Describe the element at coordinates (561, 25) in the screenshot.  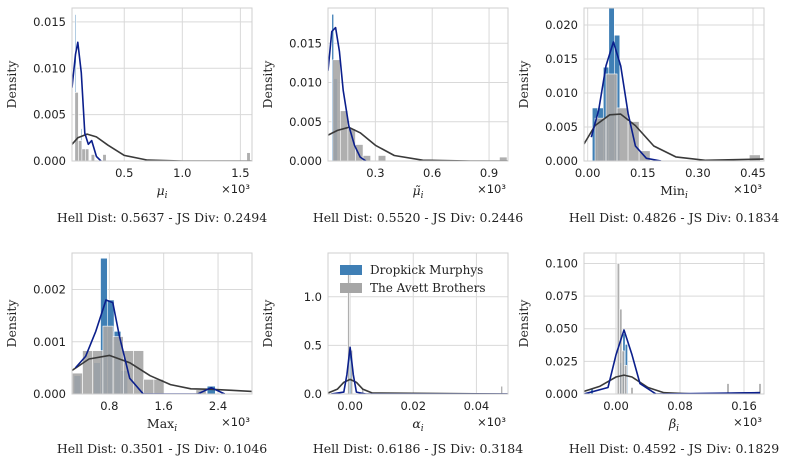
I see `y-tick-label: 0.020` at that location.